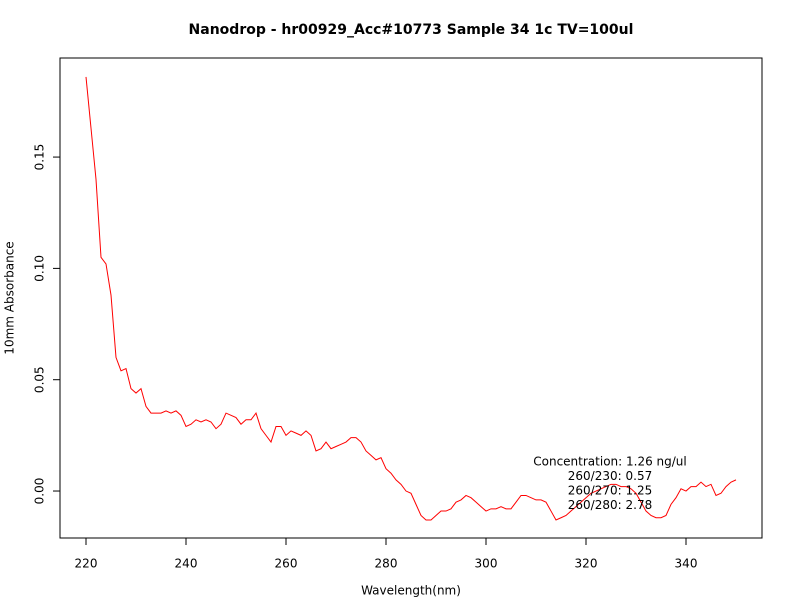 Image resolution: width=792 pixels, height=612 pixels. Describe the element at coordinates (40, 157) in the screenshot. I see `y-tick-label: 0.15` at that location.